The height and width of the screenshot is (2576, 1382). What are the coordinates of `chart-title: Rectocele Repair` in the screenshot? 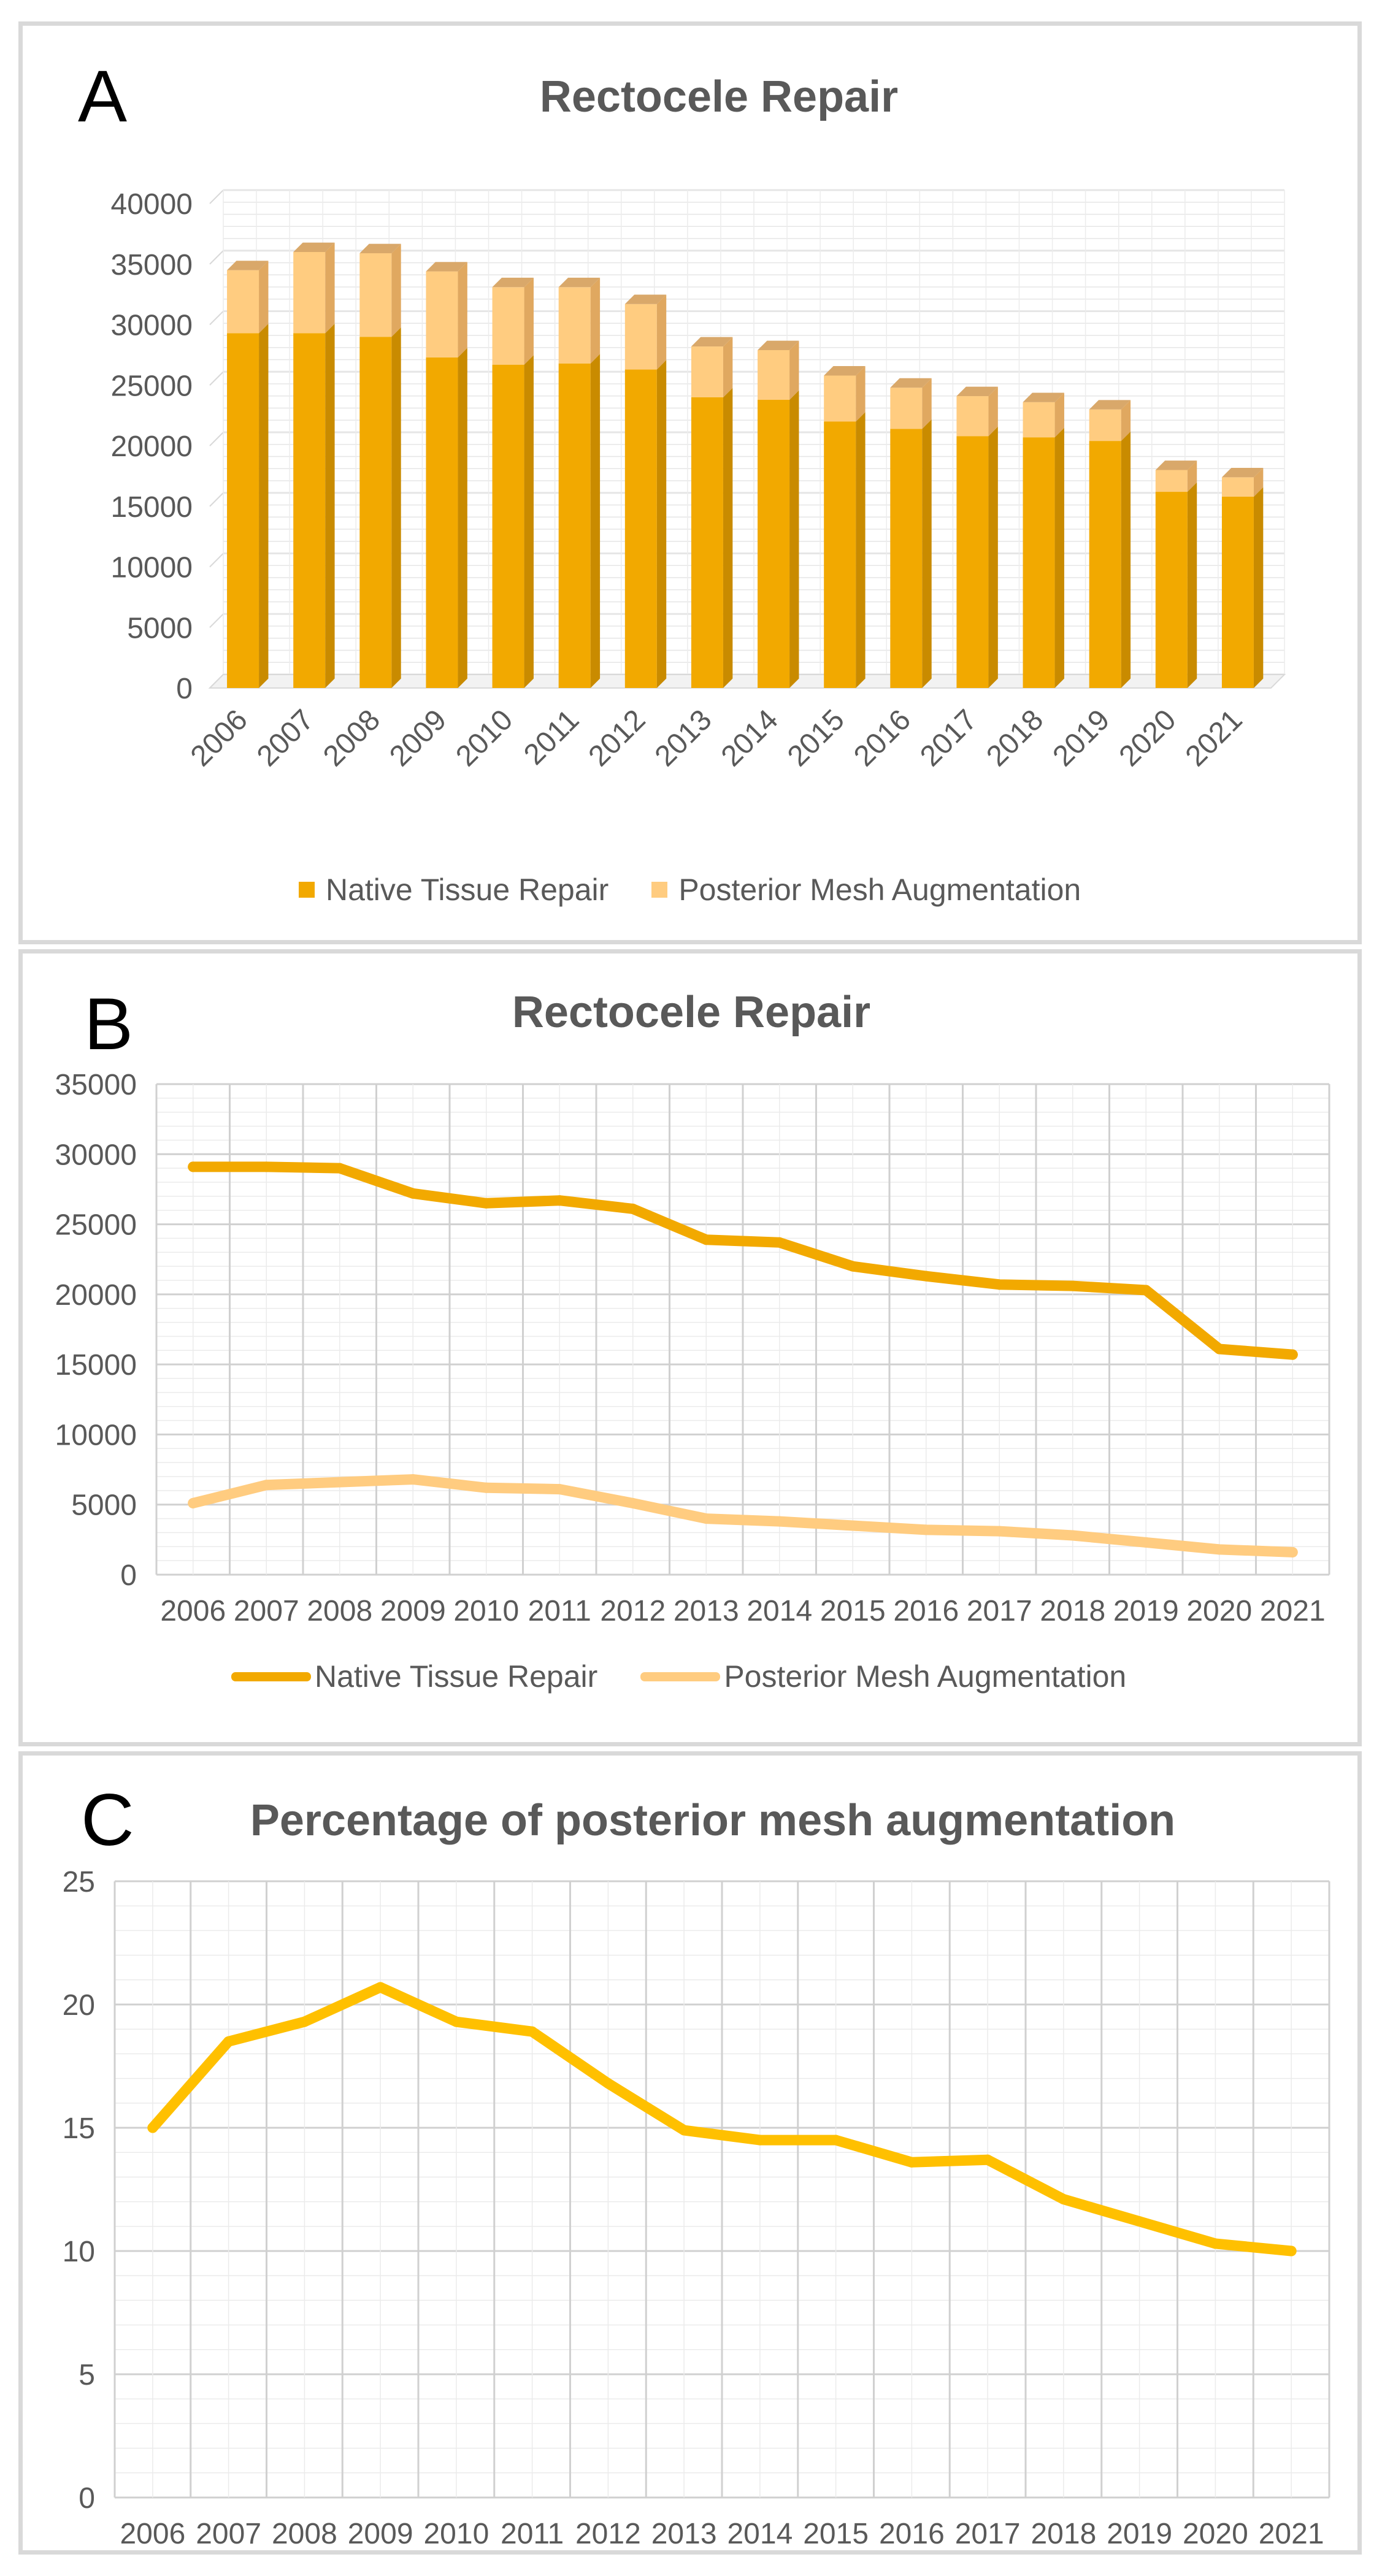 It's located at (719, 96).